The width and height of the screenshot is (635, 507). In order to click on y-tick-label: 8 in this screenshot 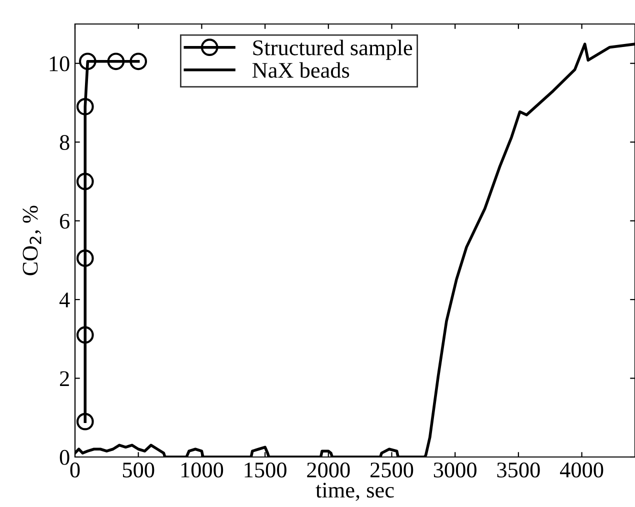, I will do `click(65, 142)`.